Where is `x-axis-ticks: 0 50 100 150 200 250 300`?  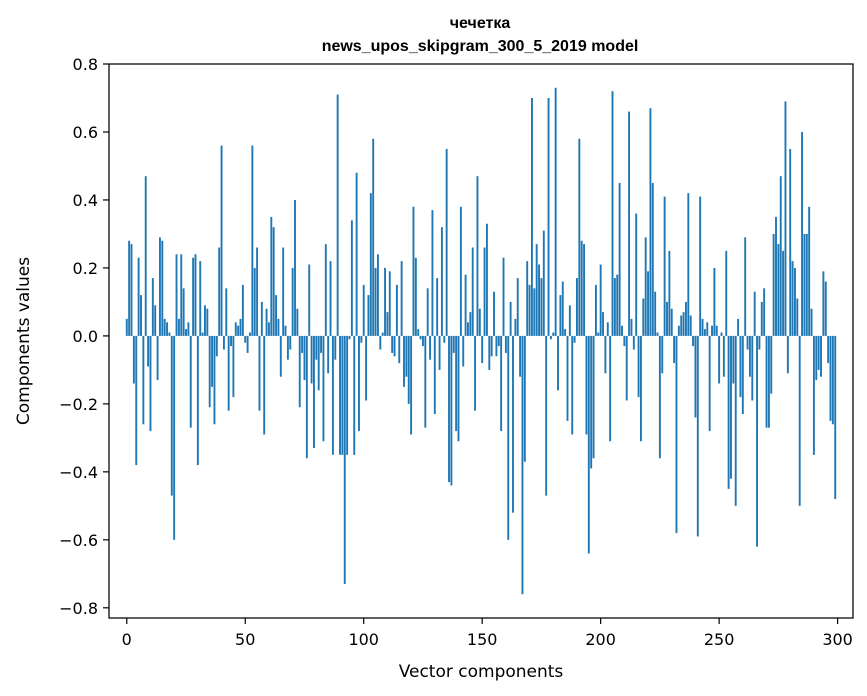 x-axis-ticks: 0 50 100 150 200 250 300 is located at coordinates (487, 633).